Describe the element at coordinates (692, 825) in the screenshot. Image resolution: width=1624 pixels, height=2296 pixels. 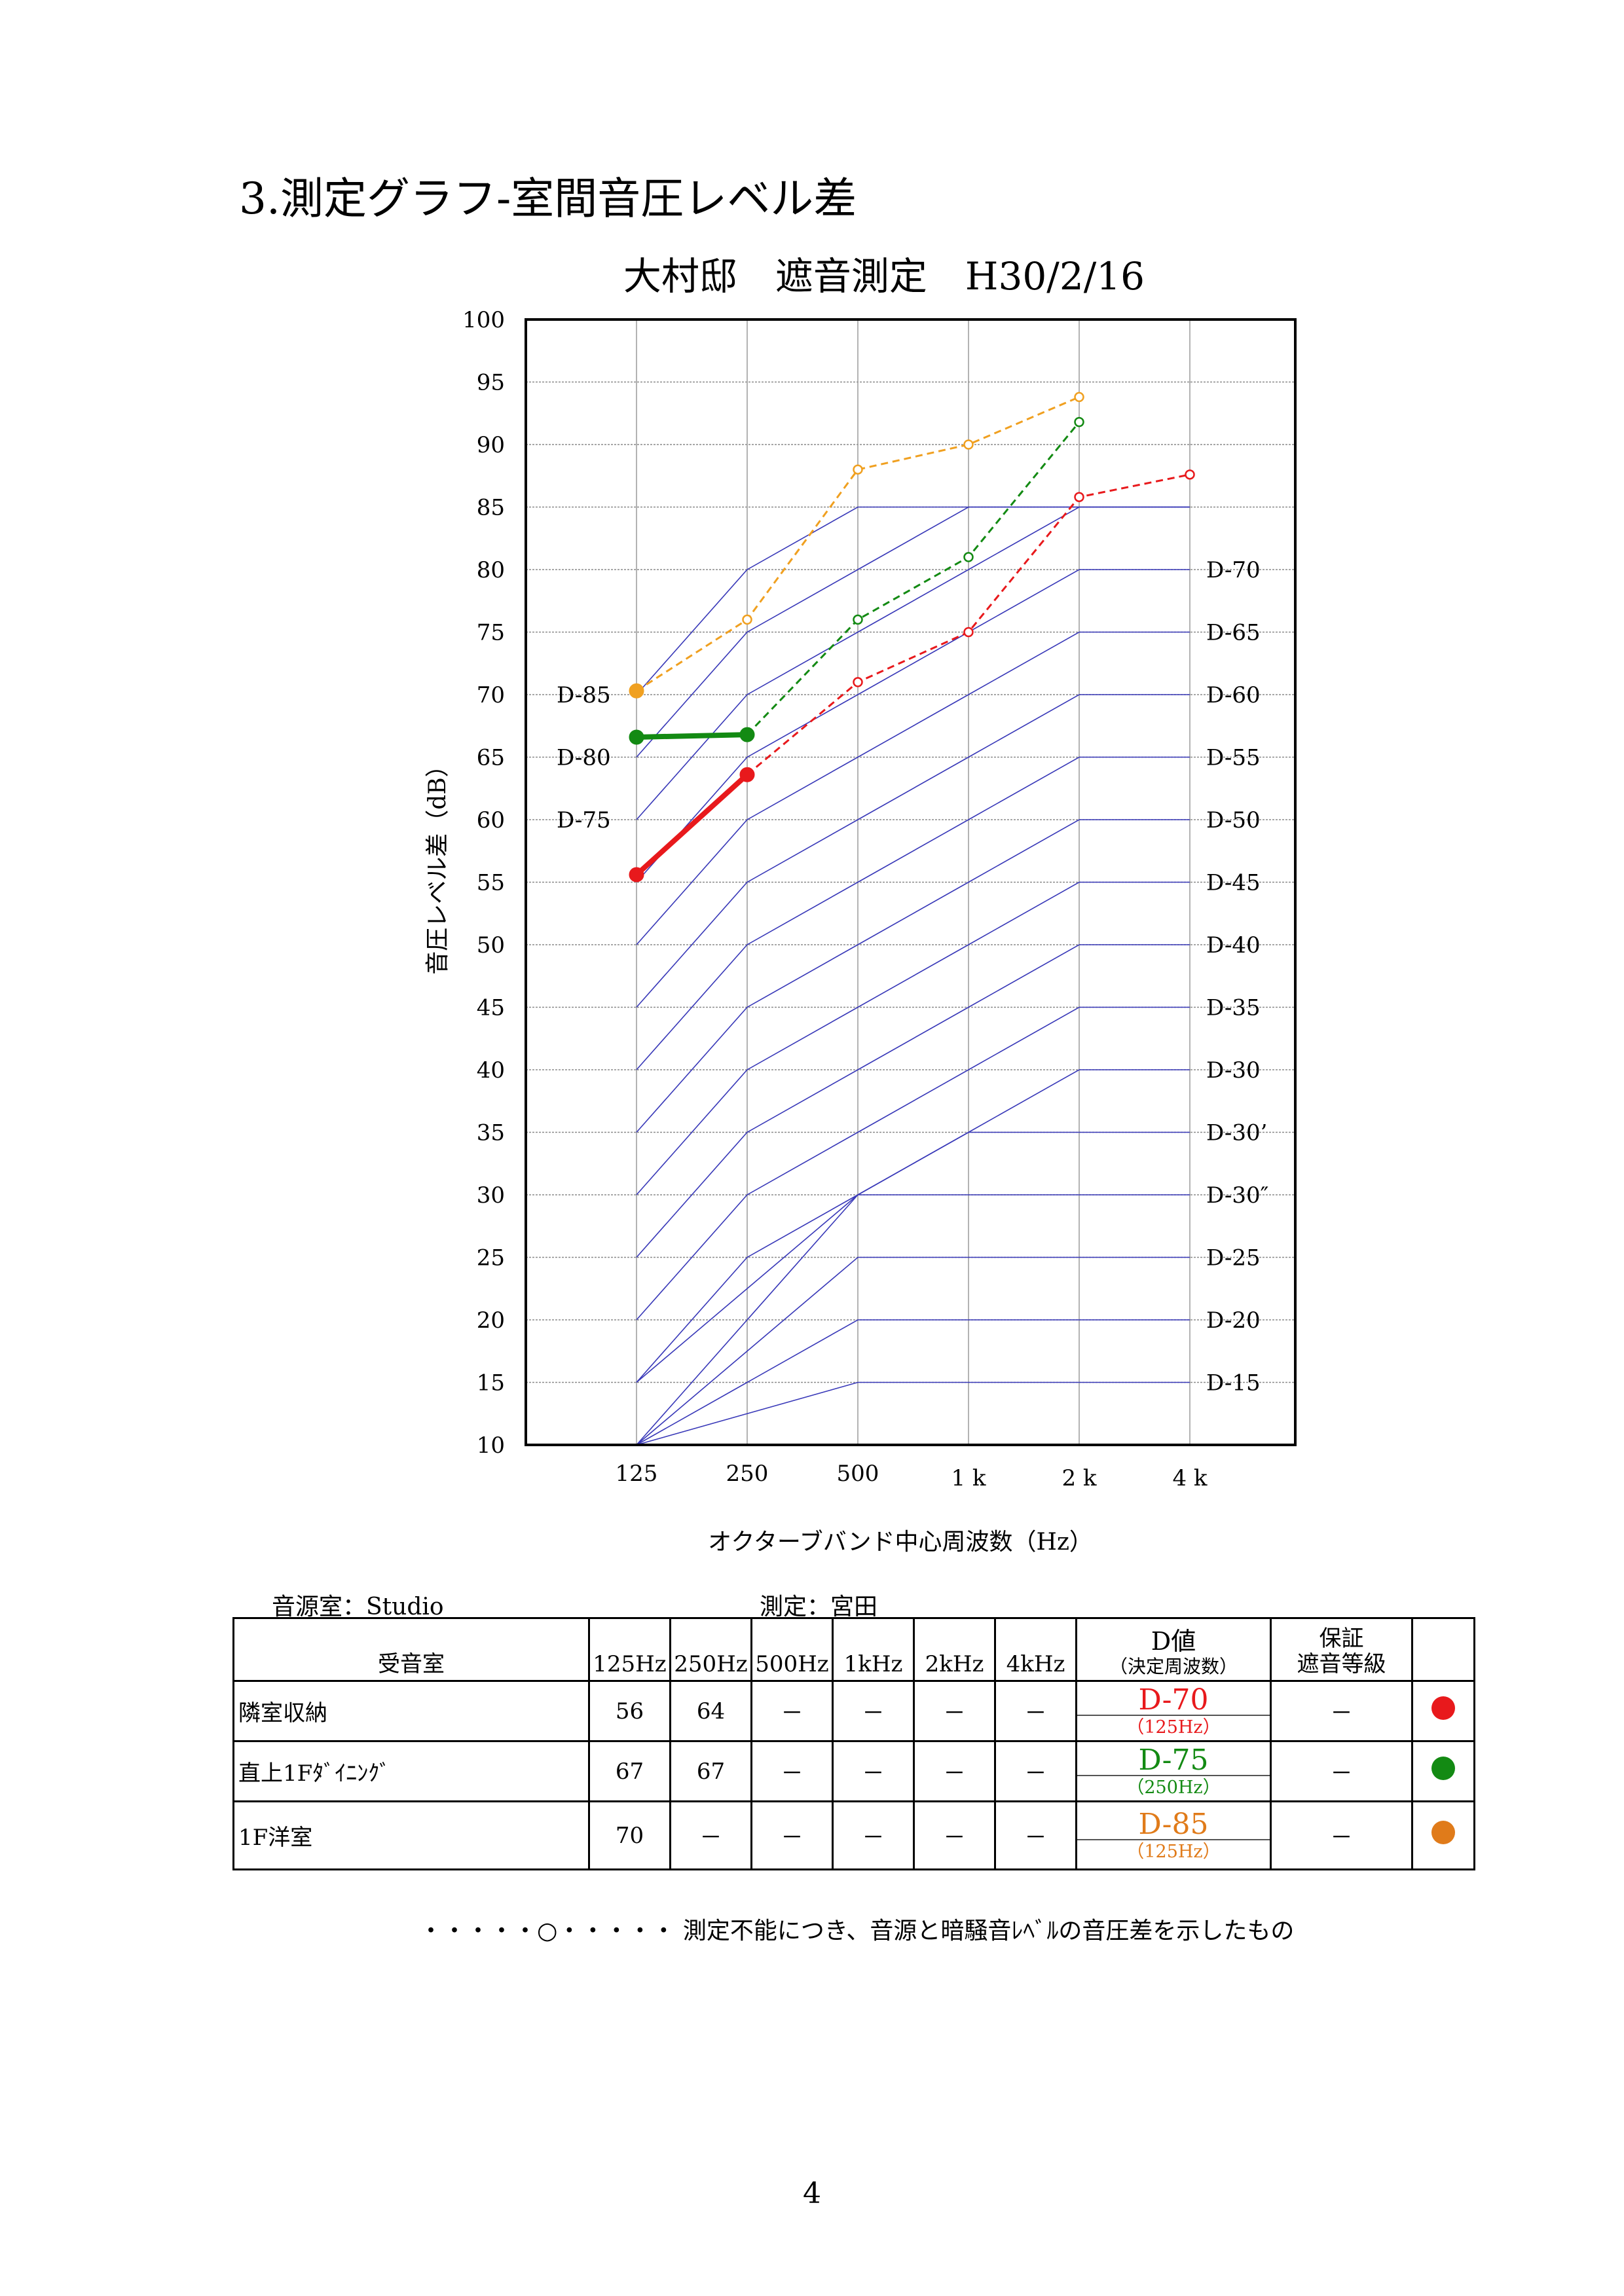
I see `measured-line` at that location.